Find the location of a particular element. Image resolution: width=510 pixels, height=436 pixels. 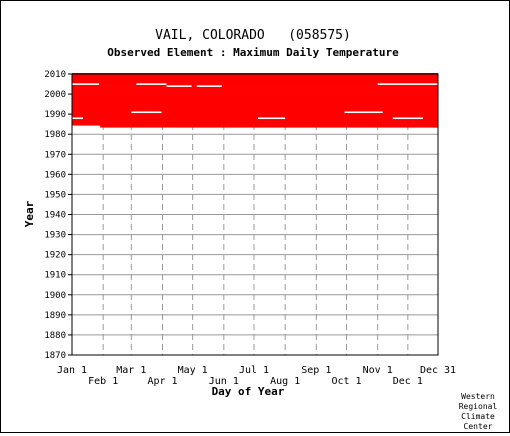

credit-block: Western Regional Climate Center is located at coordinates (478, 411).